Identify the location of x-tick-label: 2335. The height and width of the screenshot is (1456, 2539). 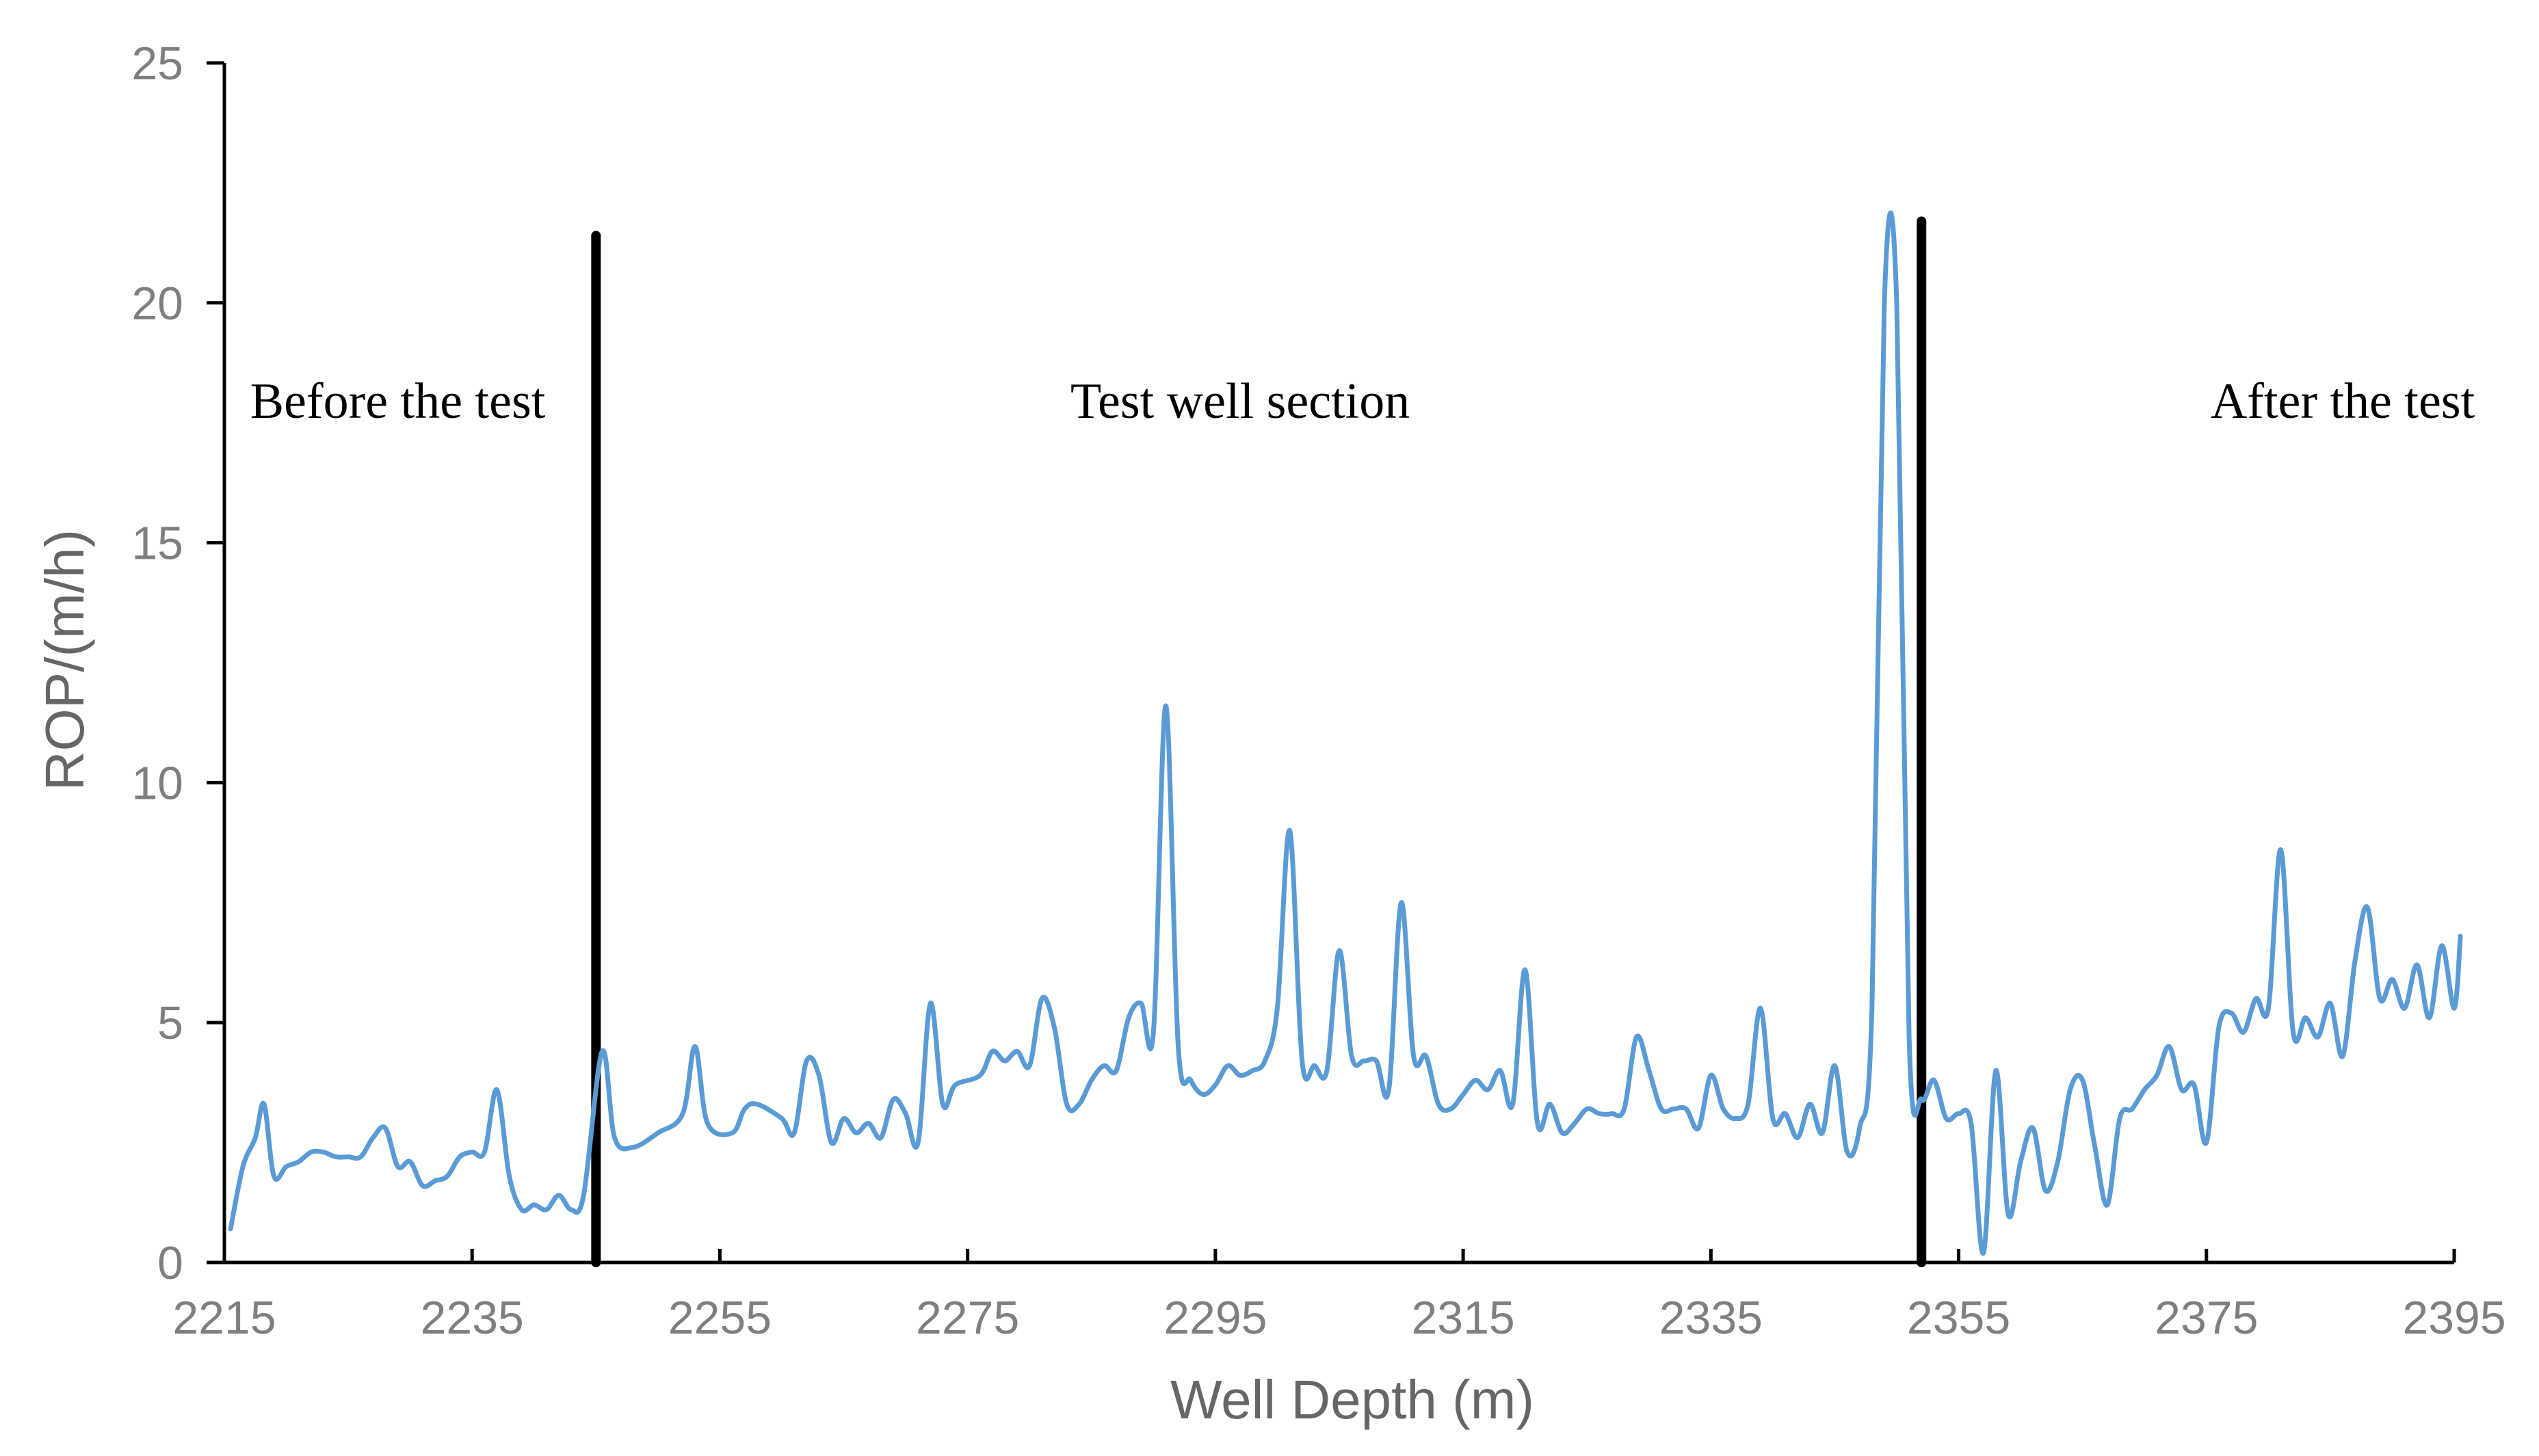
(1711, 1318).